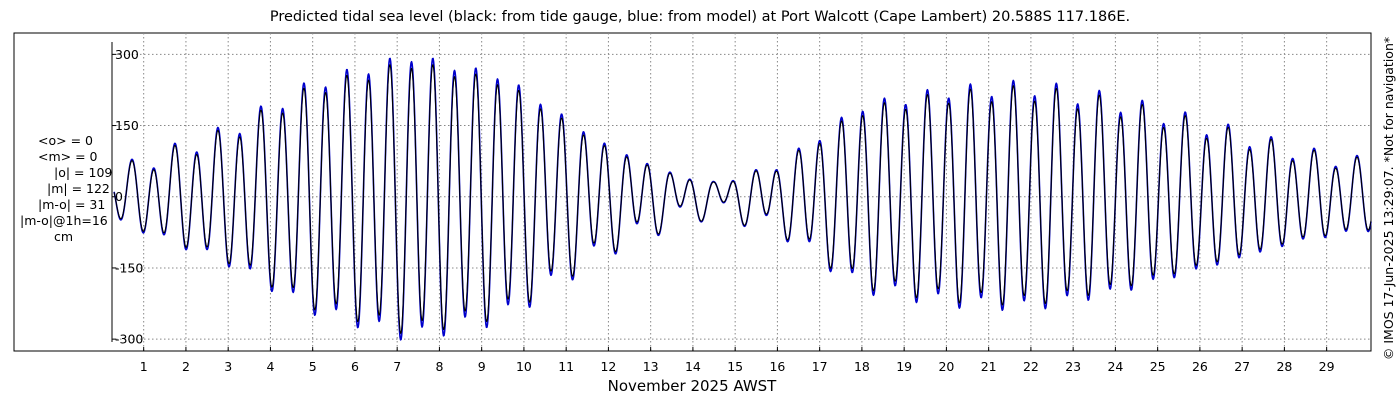  Describe the element at coordinates (651, 366) in the screenshot. I see `x-tick-label: 13` at that location.